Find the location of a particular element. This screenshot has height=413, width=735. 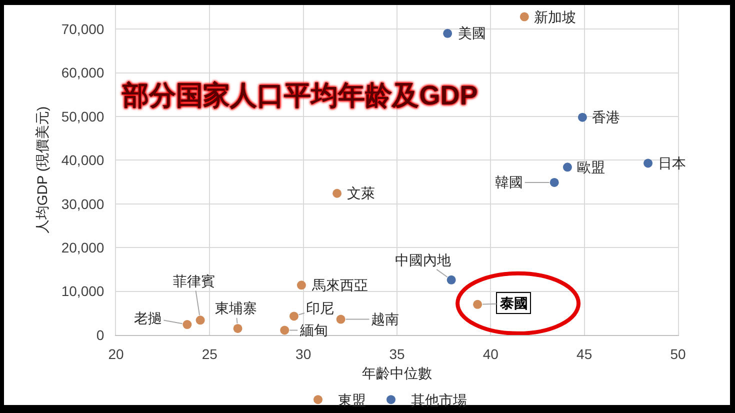

annotation: 菲律賓 is located at coordinates (194, 281).